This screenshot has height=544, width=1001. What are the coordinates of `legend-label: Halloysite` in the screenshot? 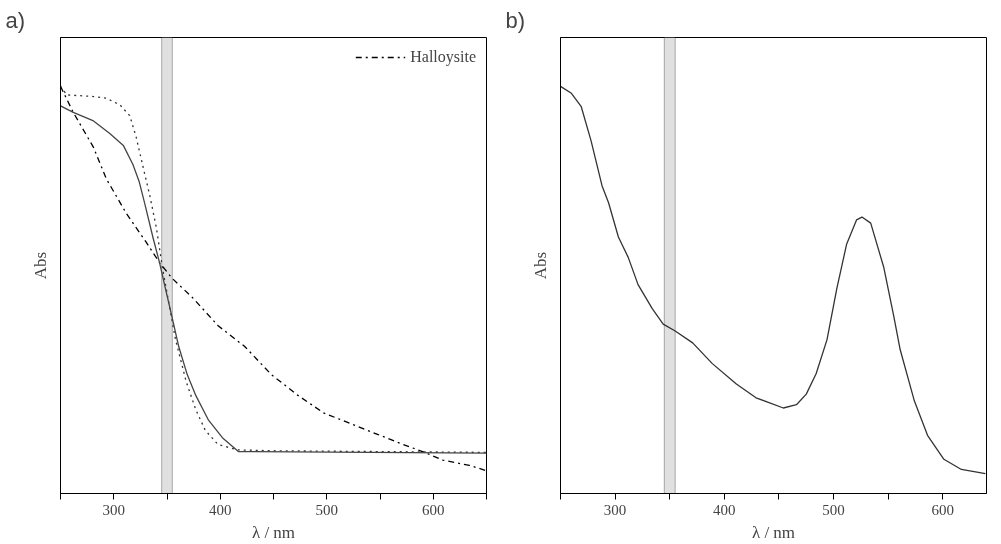 It's located at (443, 57).